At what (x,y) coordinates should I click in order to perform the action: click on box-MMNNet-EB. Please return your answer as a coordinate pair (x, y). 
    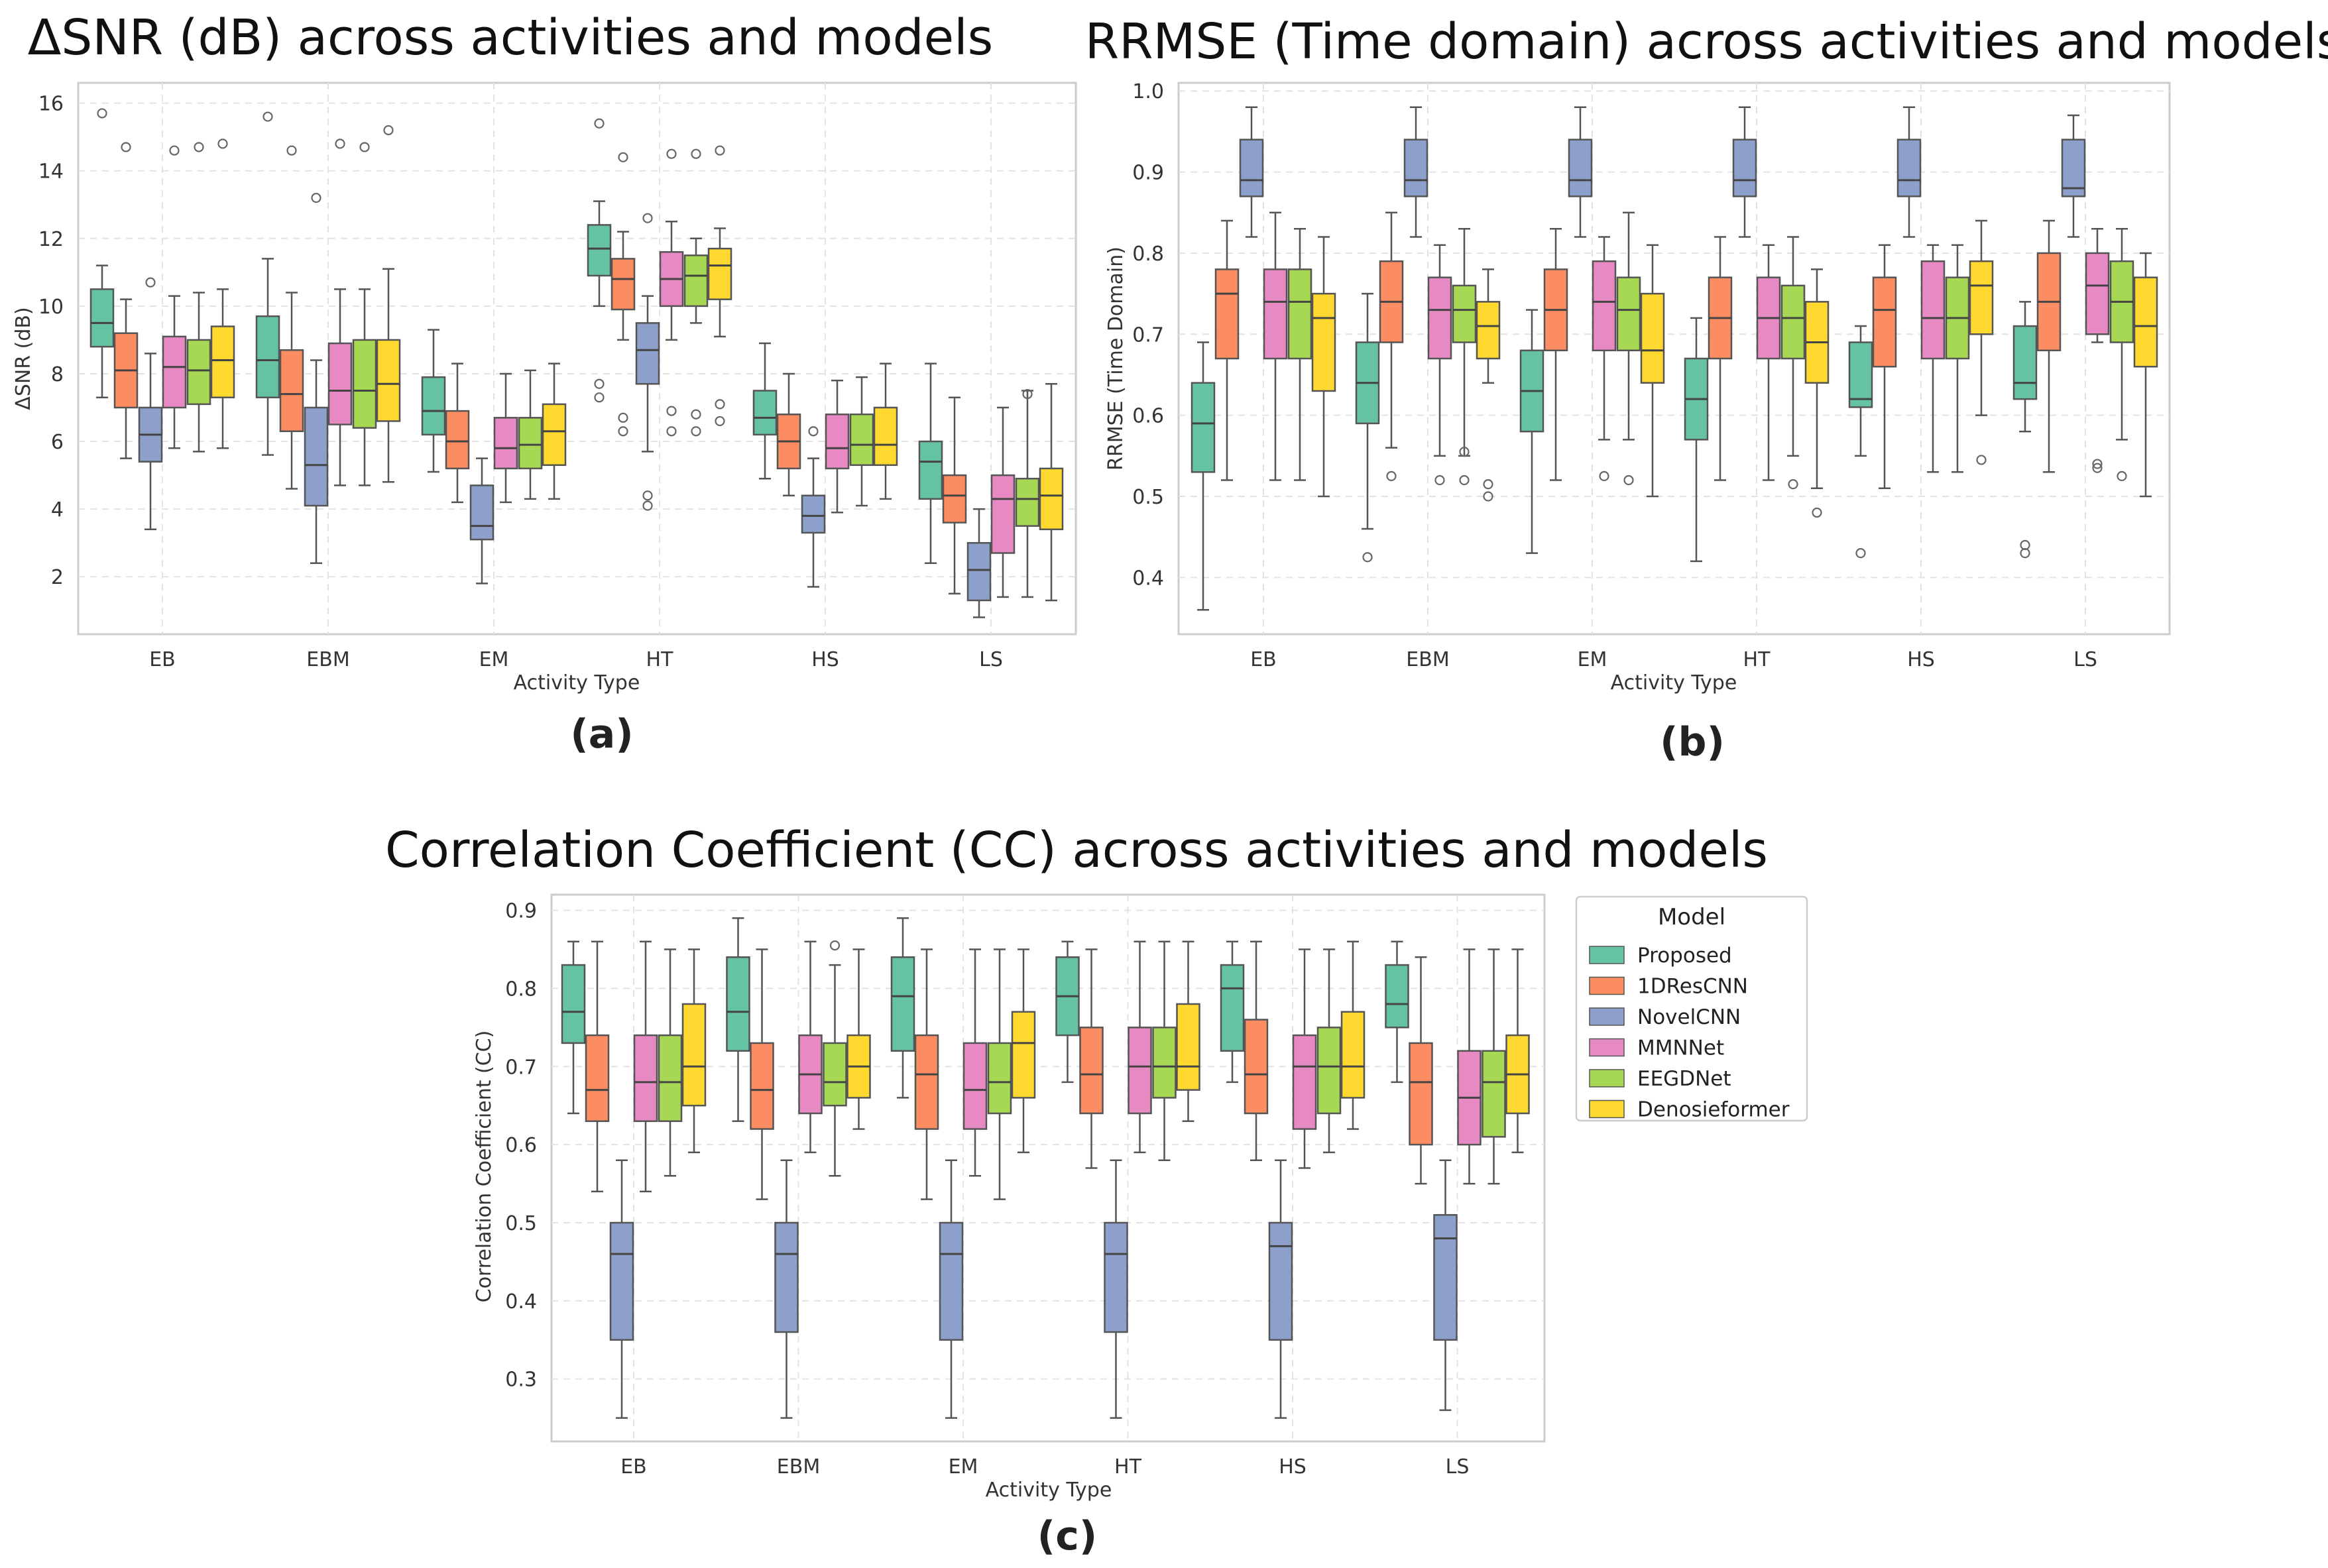
    Looking at the image, I should click on (1275, 346).